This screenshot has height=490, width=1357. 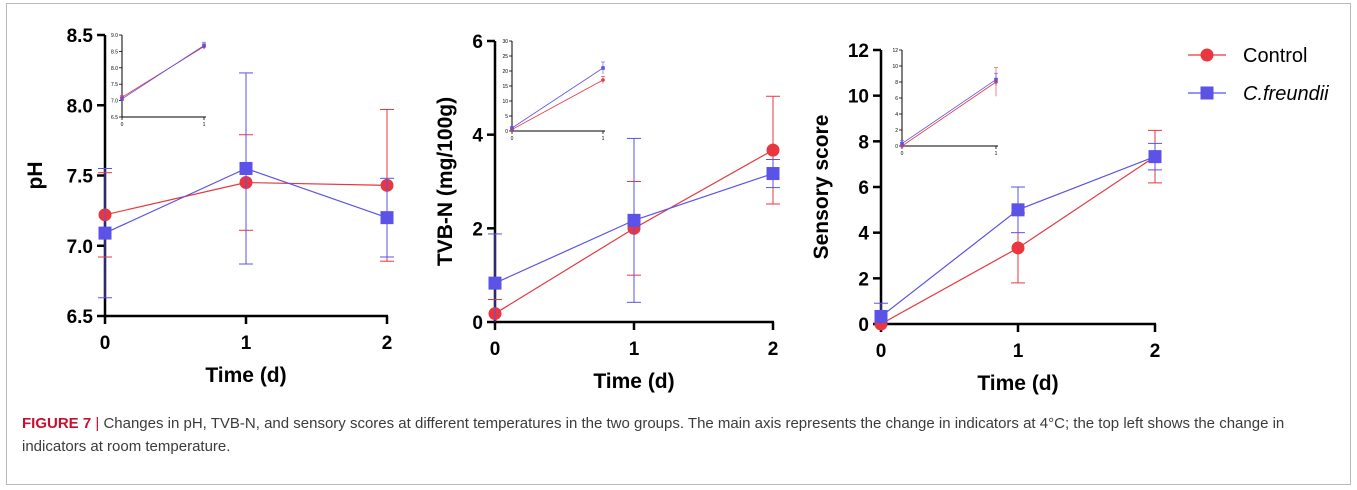 What do you see at coordinates (858, 97) in the screenshot?
I see `y-tick-label: 10` at bounding box center [858, 97].